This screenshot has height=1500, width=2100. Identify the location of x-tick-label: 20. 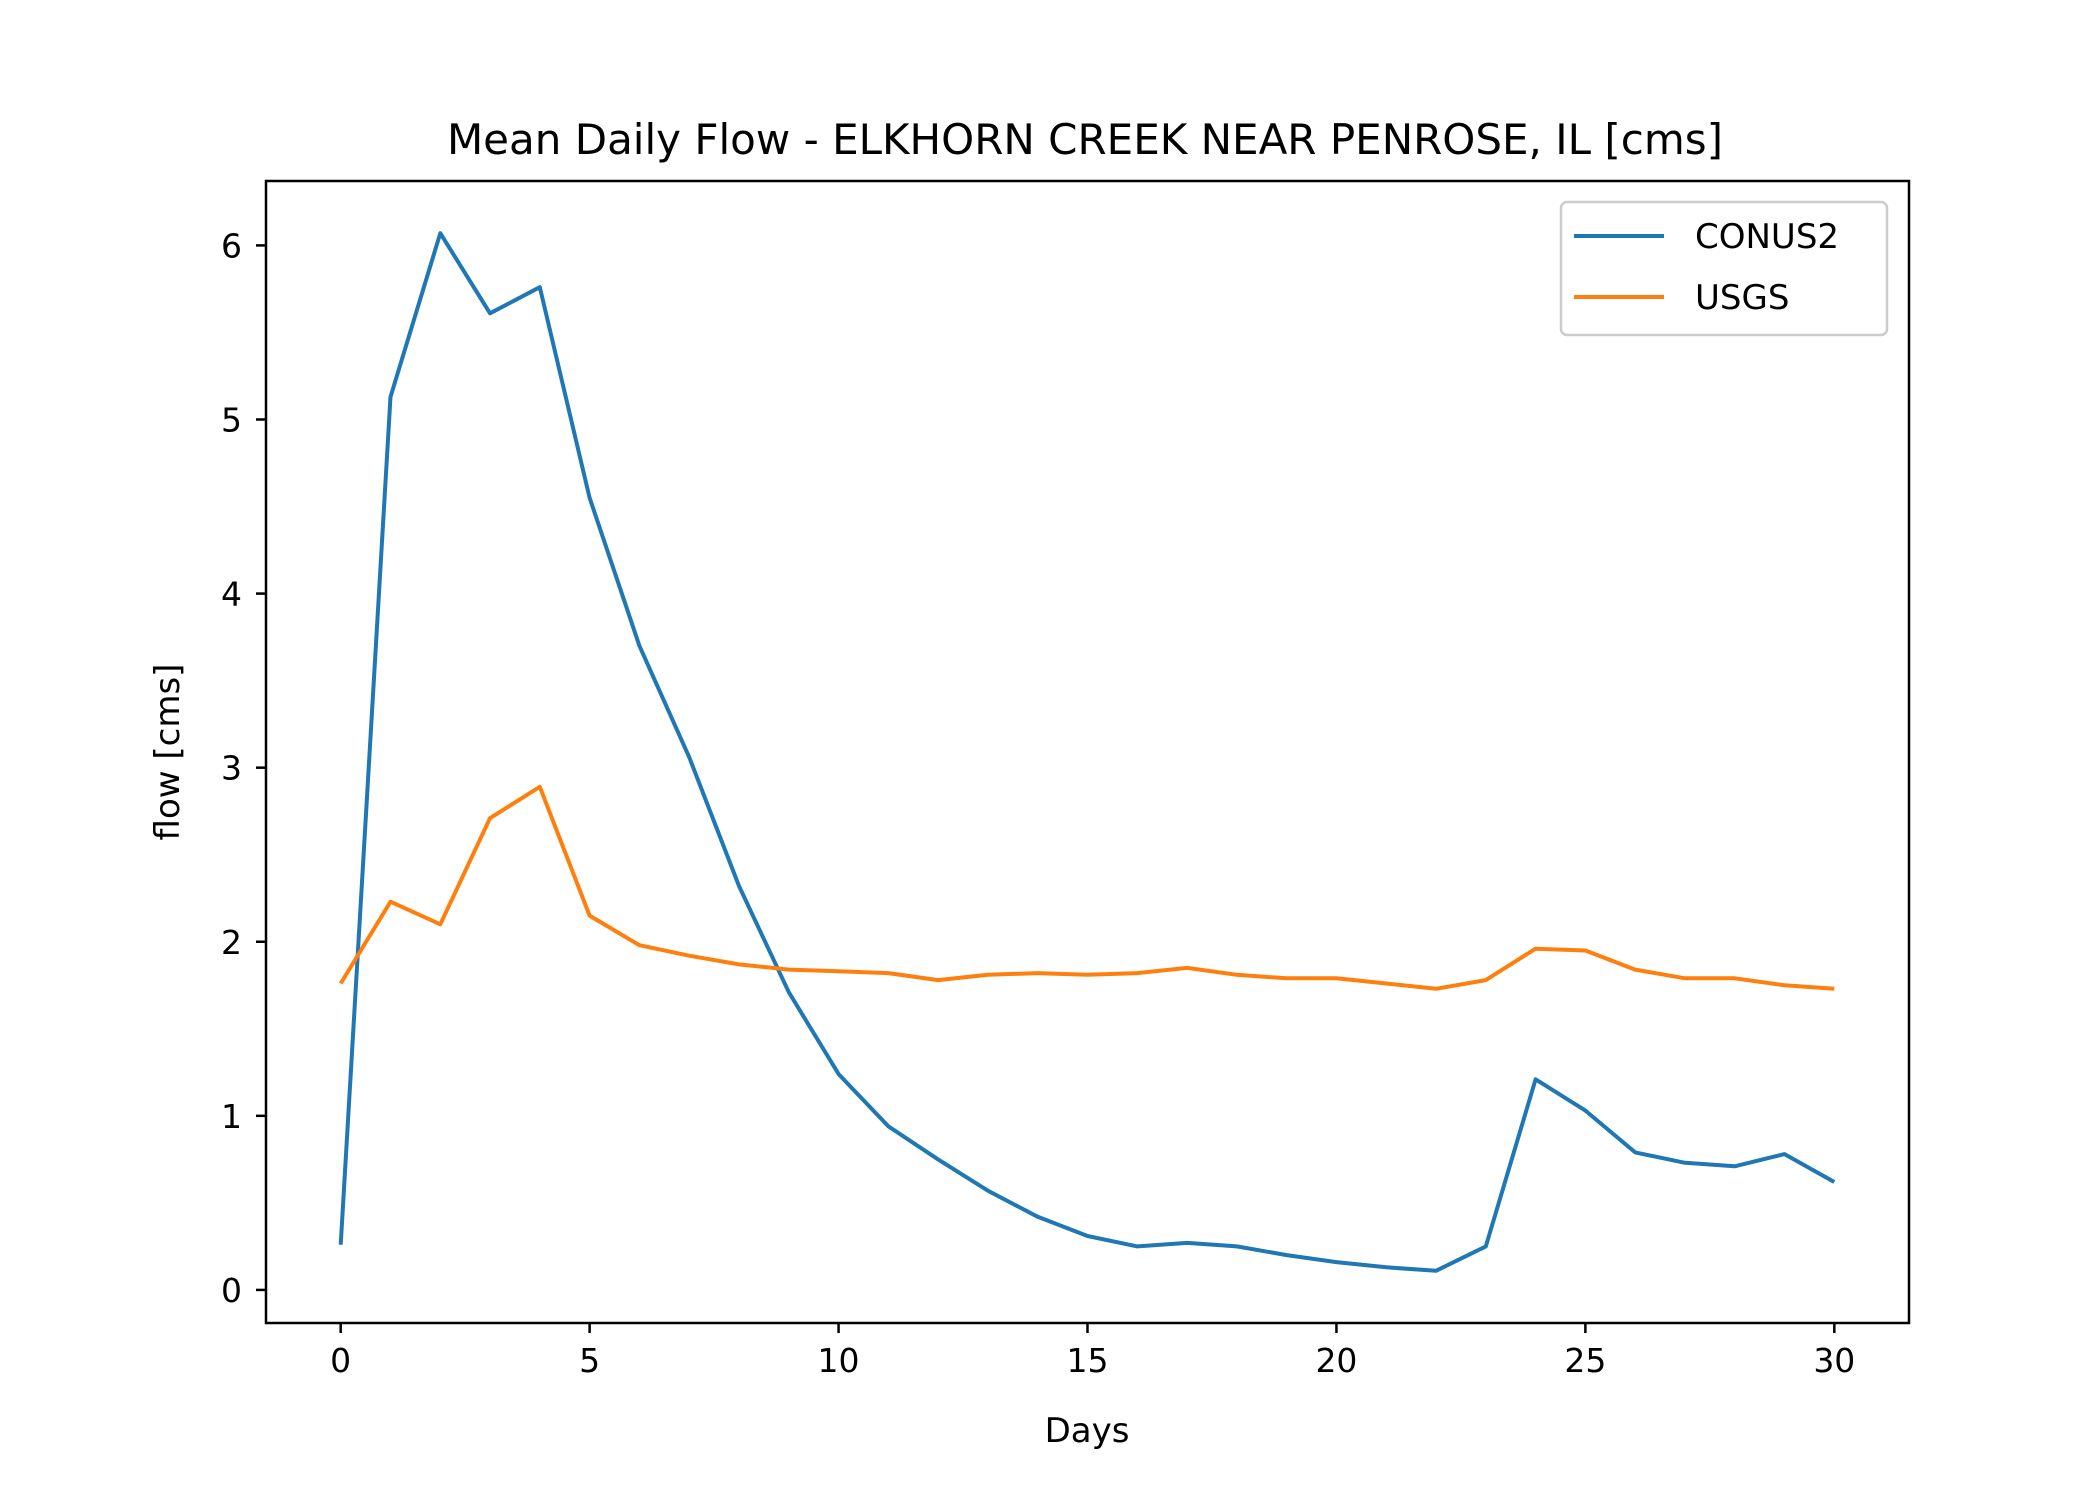
(1336, 1360).